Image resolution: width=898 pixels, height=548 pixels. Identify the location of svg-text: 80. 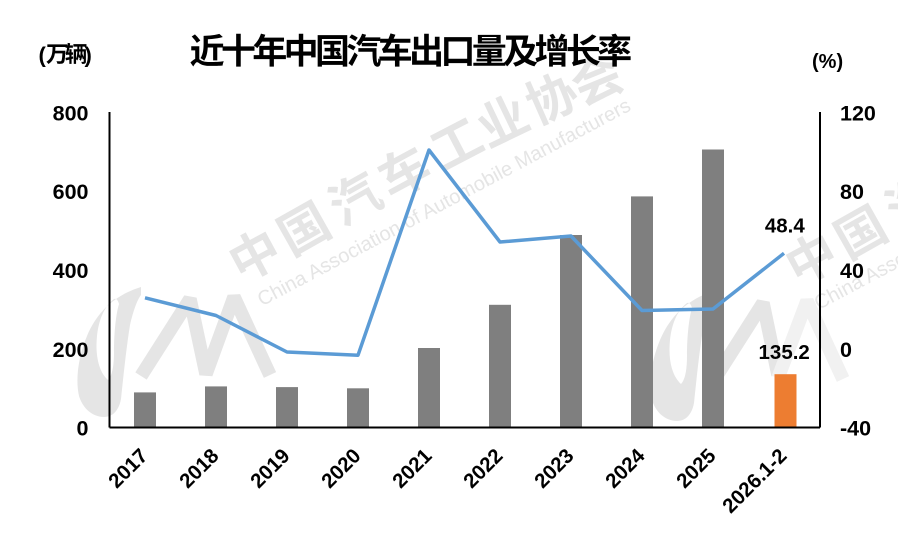
(852, 192).